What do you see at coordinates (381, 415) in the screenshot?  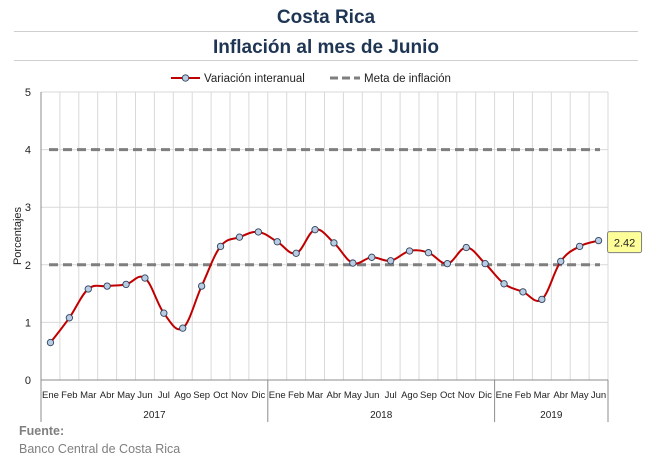 I see `x-group-label: 2018` at bounding box center [381, 415].